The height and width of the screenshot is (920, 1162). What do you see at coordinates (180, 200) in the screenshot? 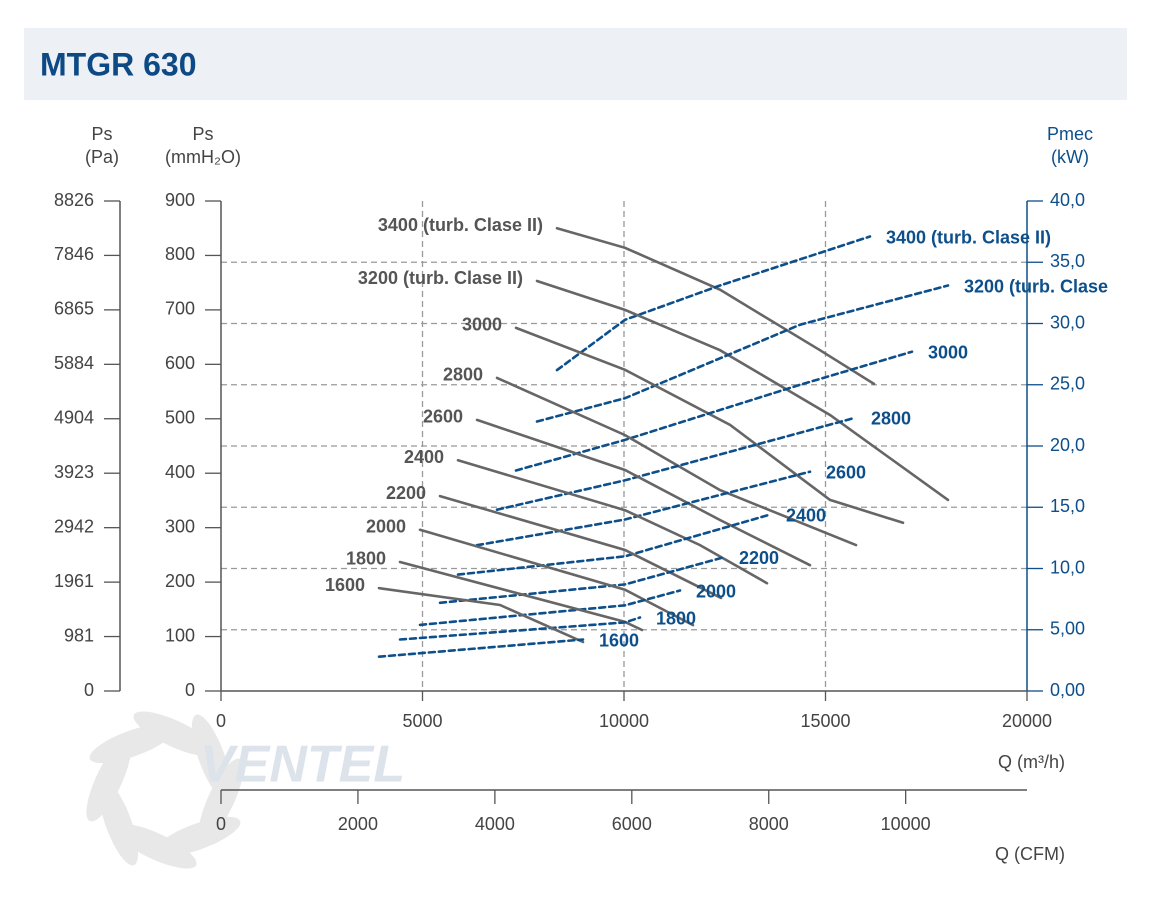
I see `y-tick-label: 900` at bounding box center [180, 200].